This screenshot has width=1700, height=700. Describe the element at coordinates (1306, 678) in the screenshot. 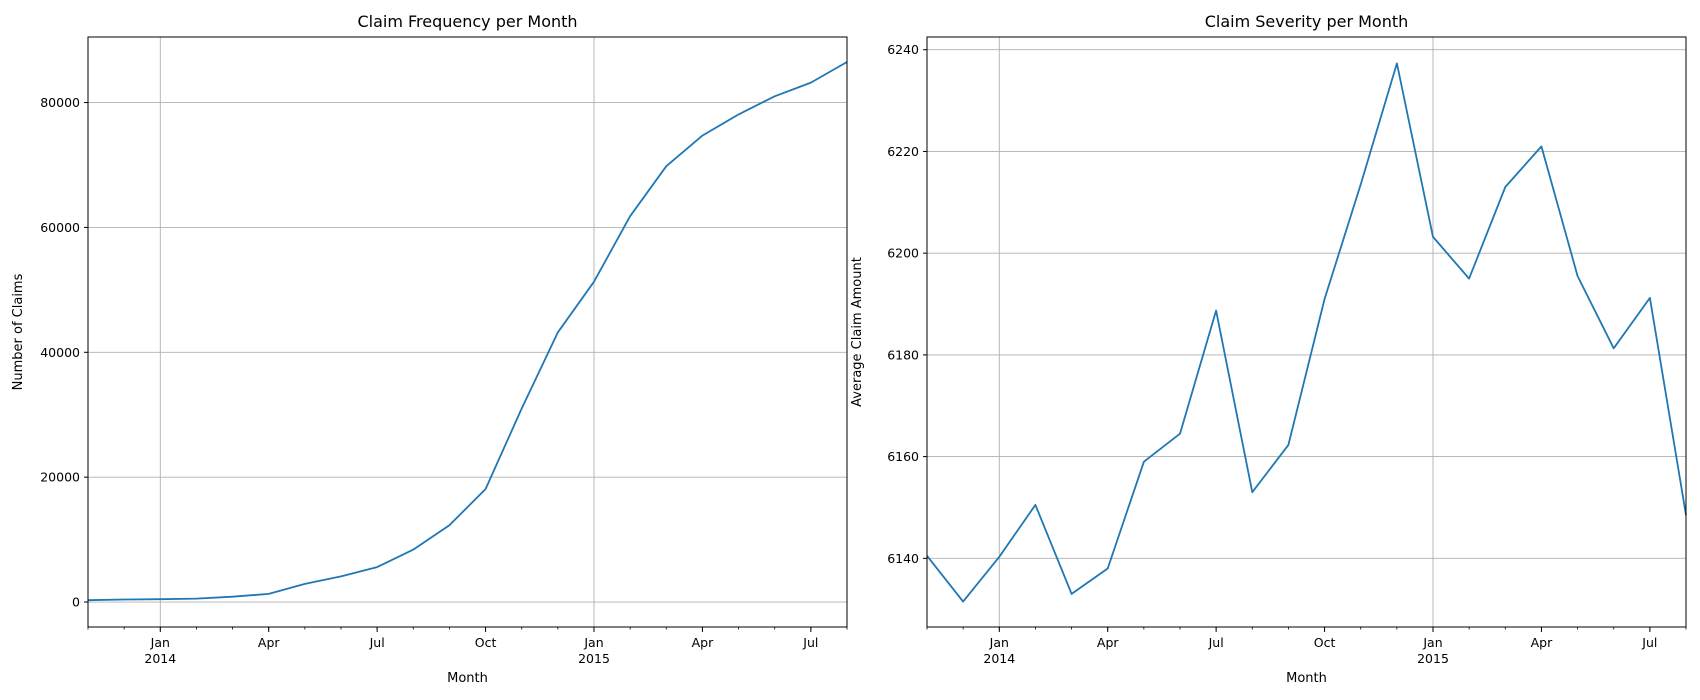

I see `severity-x-axis-label: Month` at that location.